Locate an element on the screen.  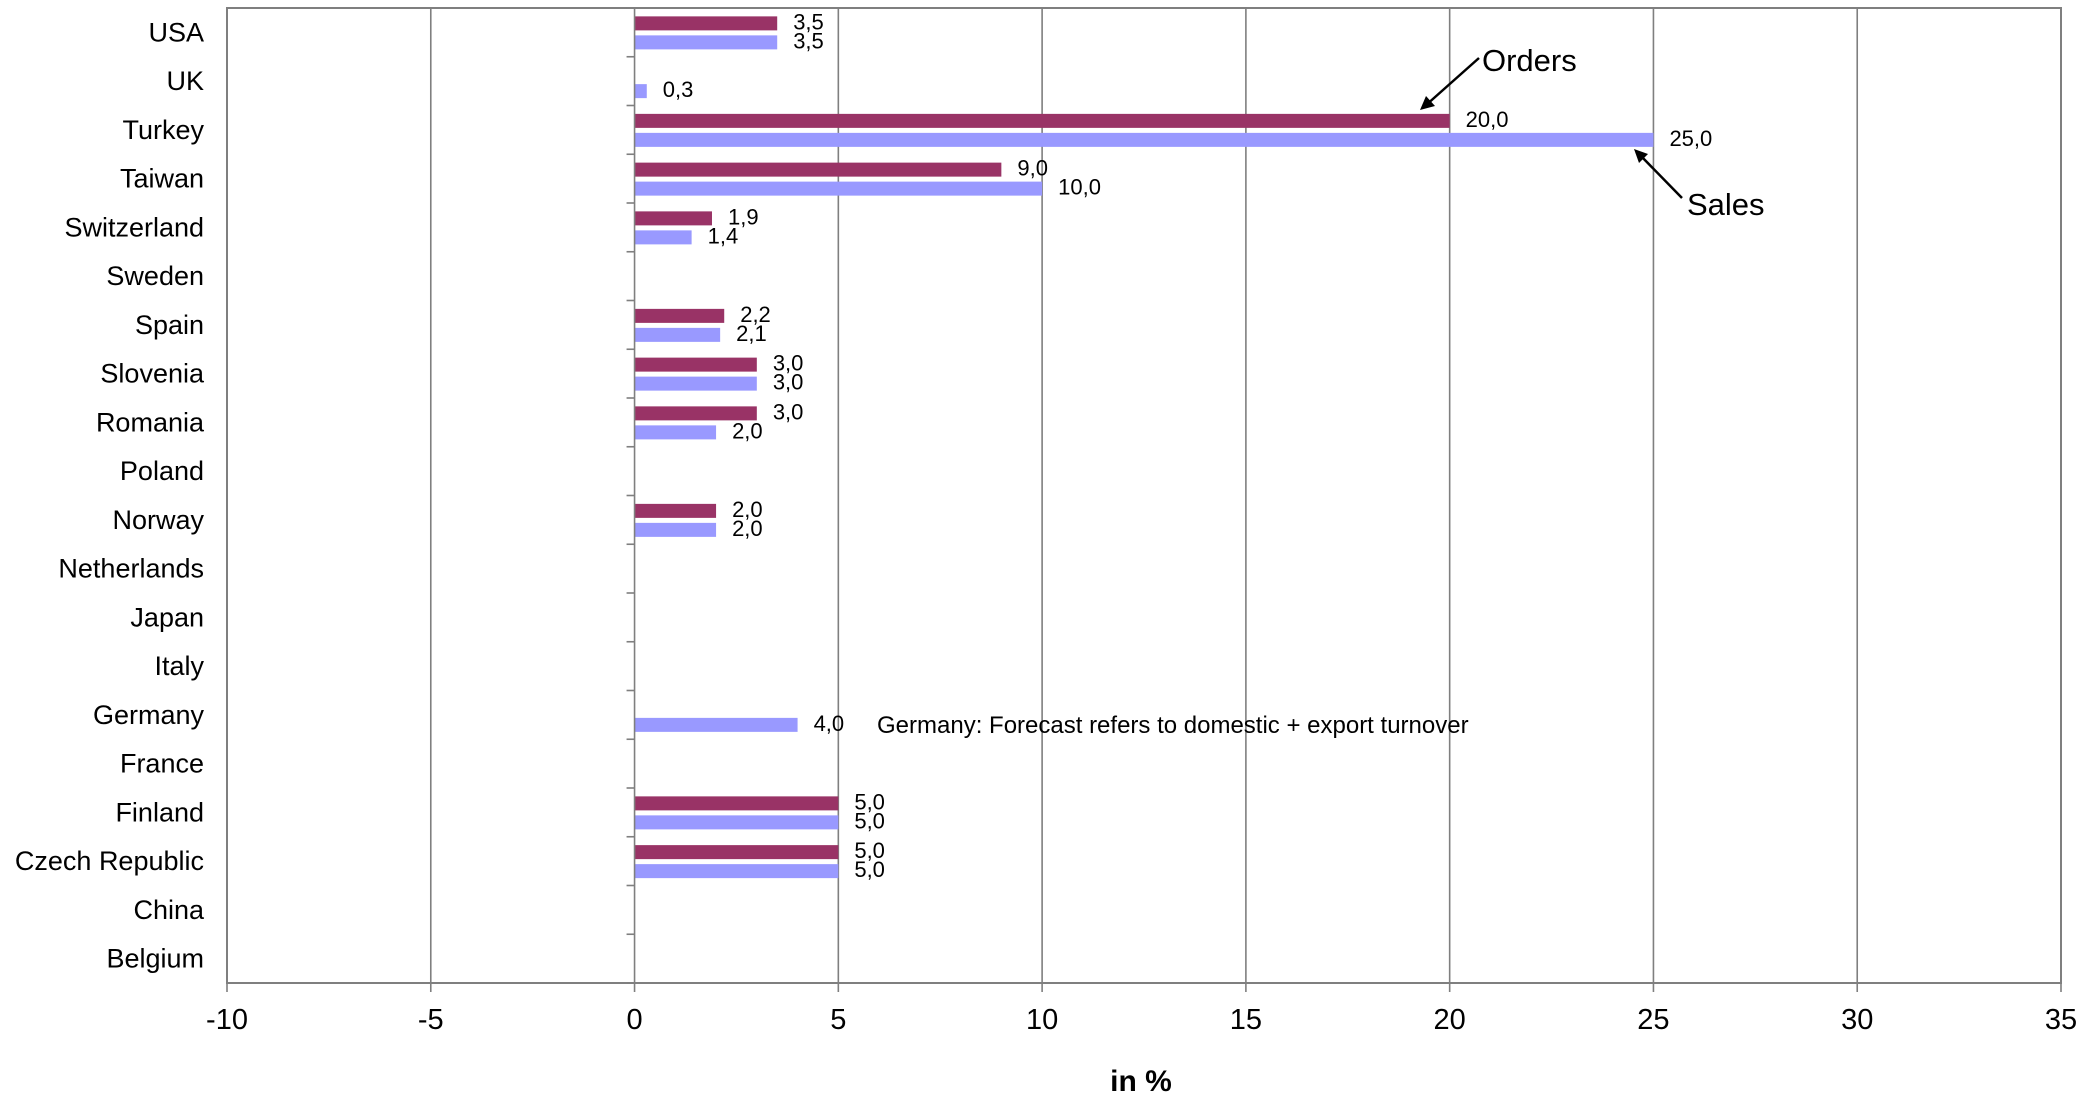
category-label: China is located at coordinates (169, 910).